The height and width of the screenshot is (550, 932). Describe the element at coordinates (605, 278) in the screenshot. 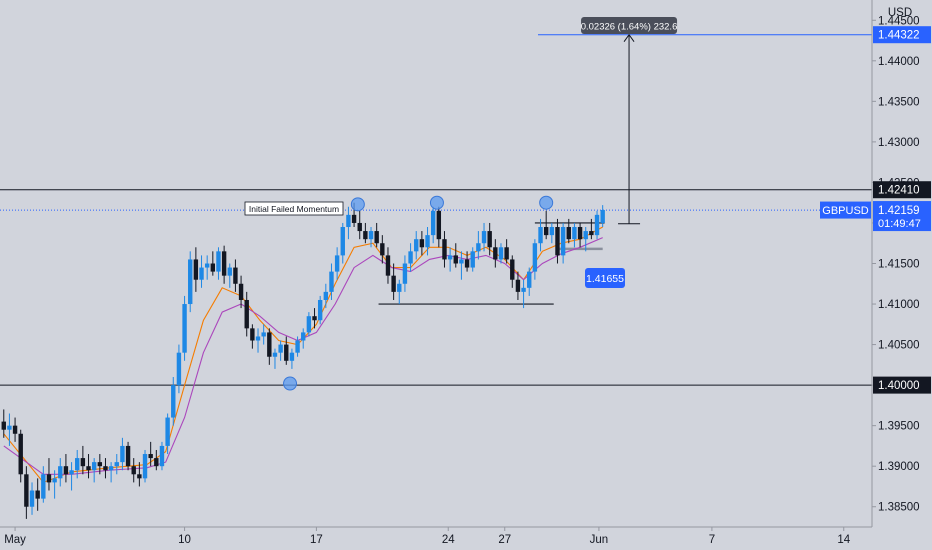

I see `price-tag-annotation: 1.41655` at that location.